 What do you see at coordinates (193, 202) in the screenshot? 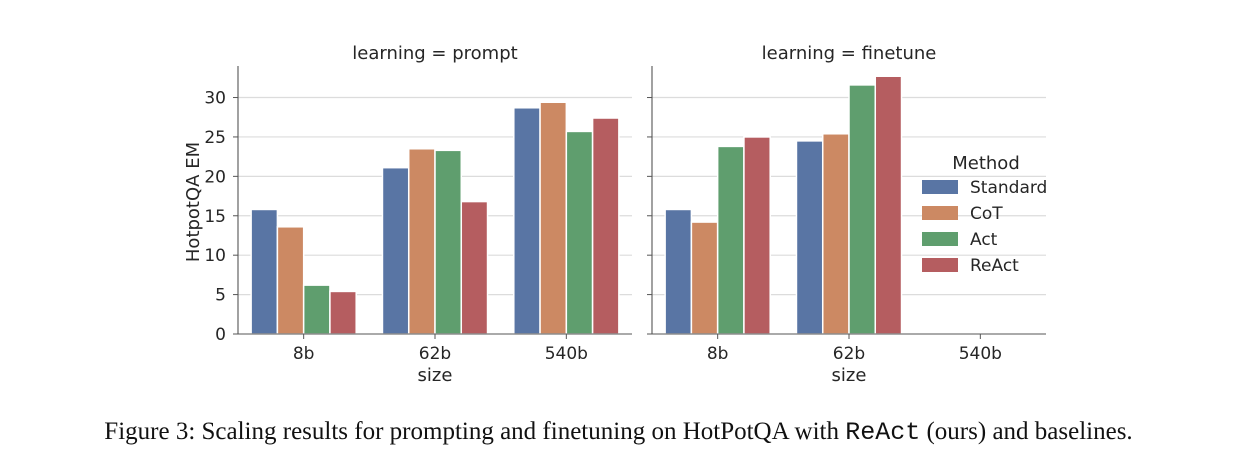
I see `y-axis-label: HotpotQA EM` at bounding box center [193, 202].